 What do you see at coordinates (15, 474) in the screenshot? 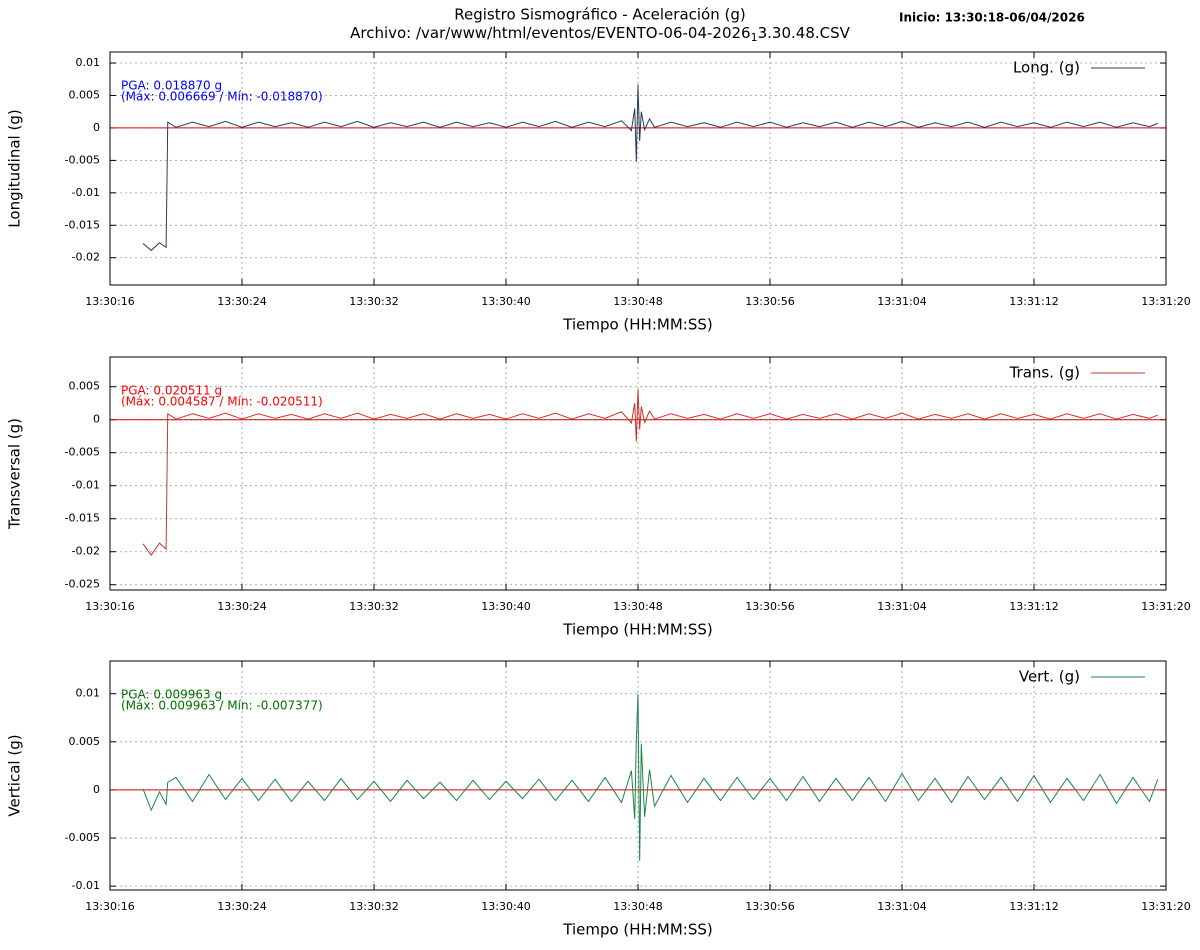
I see `y-axis-label: Transversal (g)` at bounding box center [15, 474].